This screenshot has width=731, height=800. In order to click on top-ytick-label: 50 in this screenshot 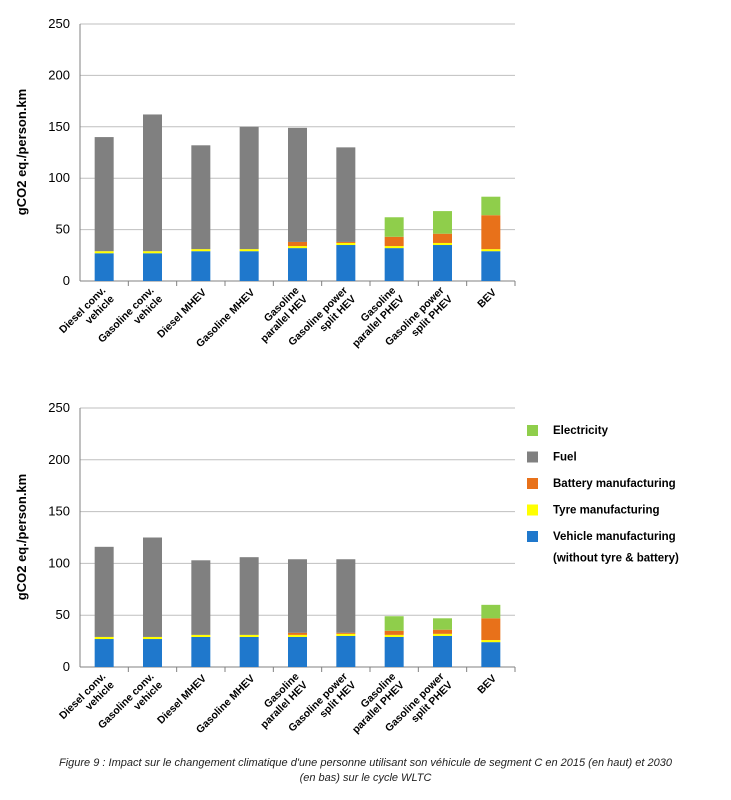, I will do `click(63, 229)`.